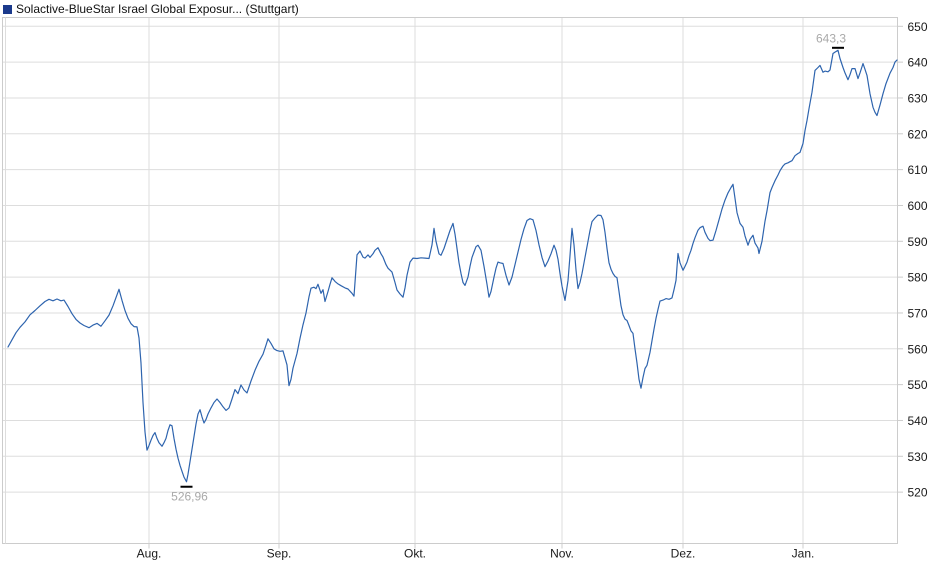 Image resolution: width=940 pixels, height=584 pixels. I want to click on series-legend-square-icon, so click(7, 9).